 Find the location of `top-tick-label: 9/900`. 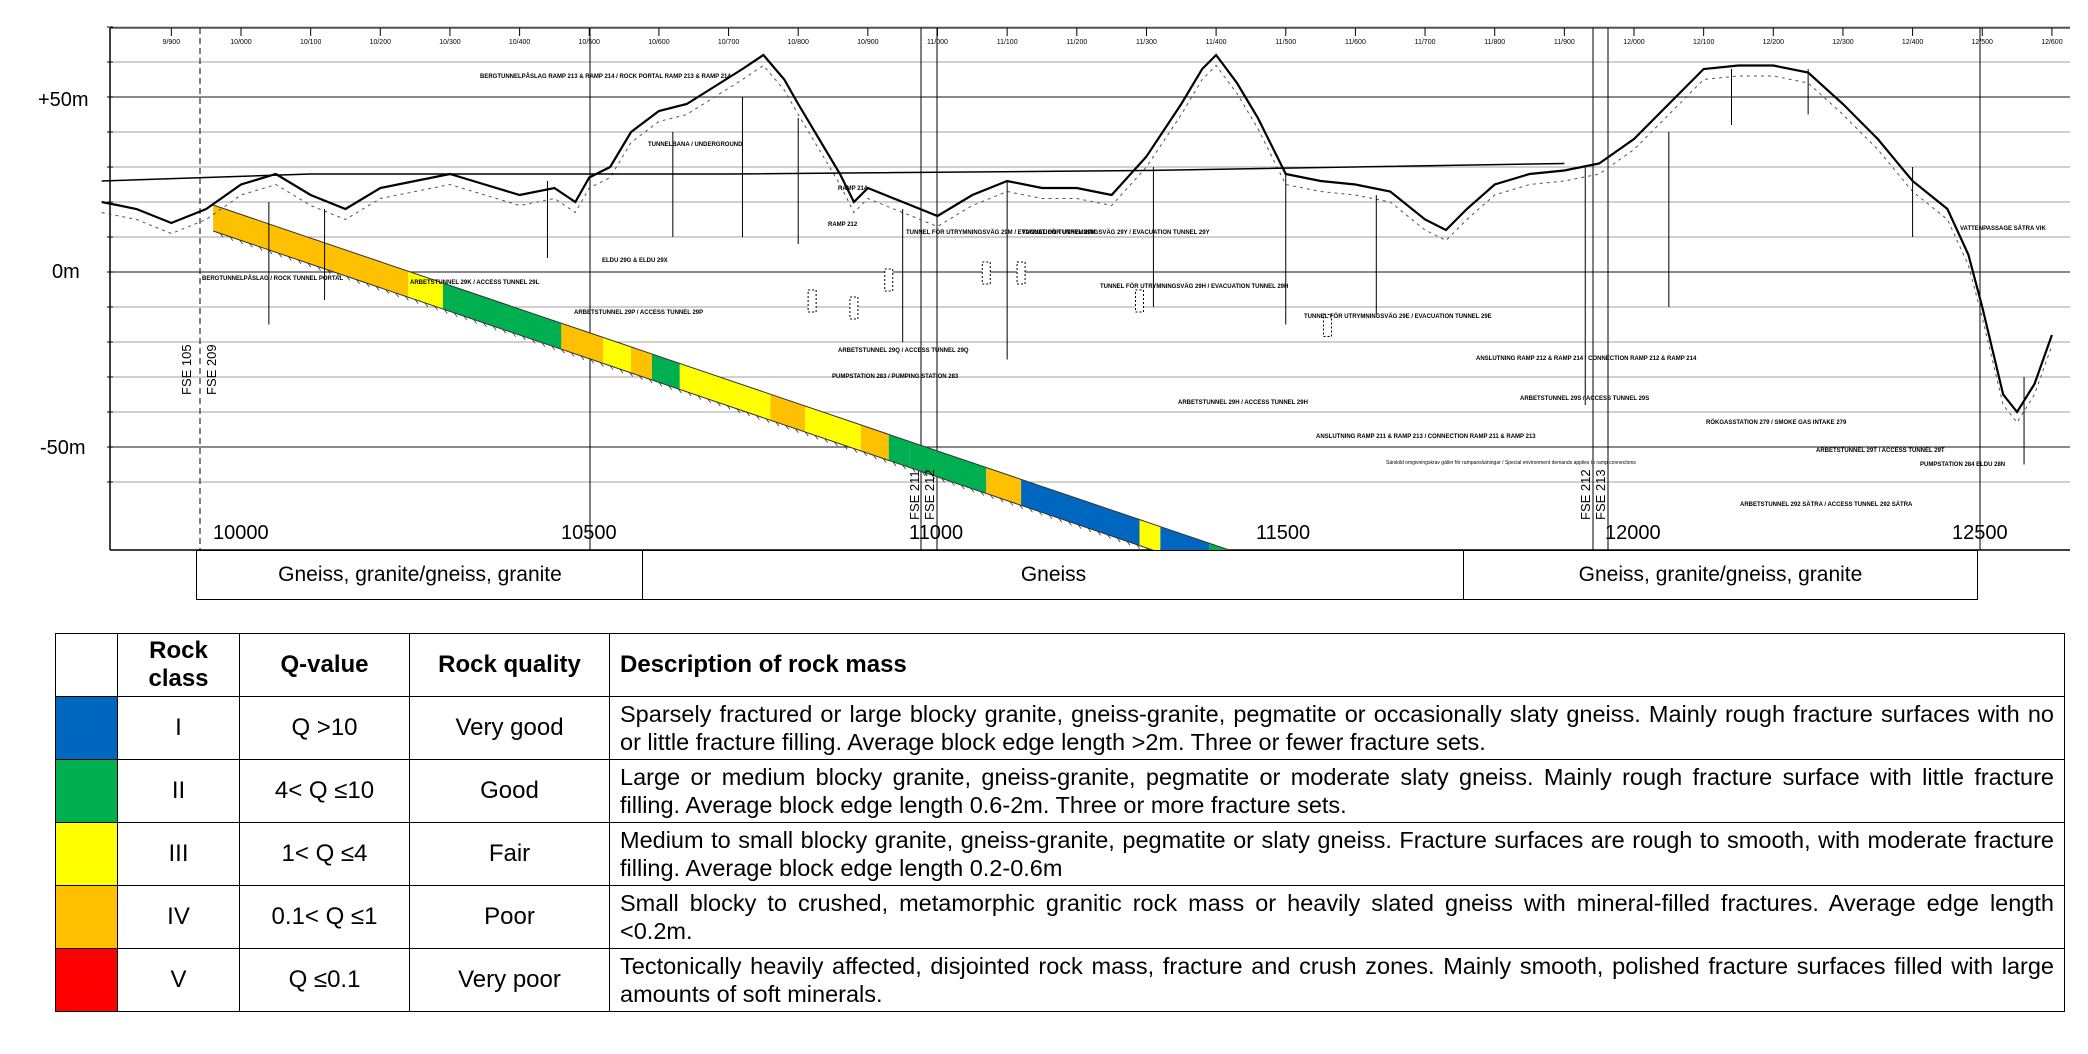

top-tick-label: 9/900 is located at coordinates (172, 42).